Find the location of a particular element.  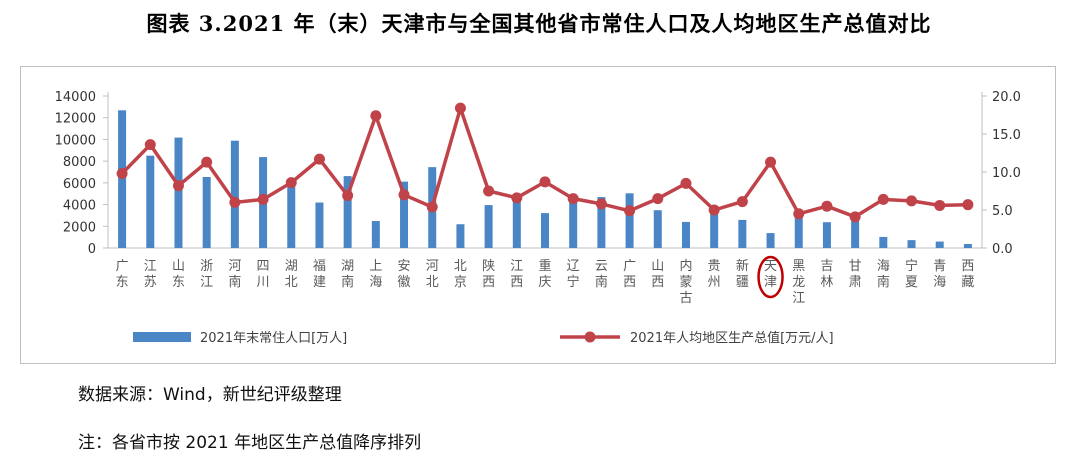

category-label-11: 河北 is located at coordinates (432, 274).